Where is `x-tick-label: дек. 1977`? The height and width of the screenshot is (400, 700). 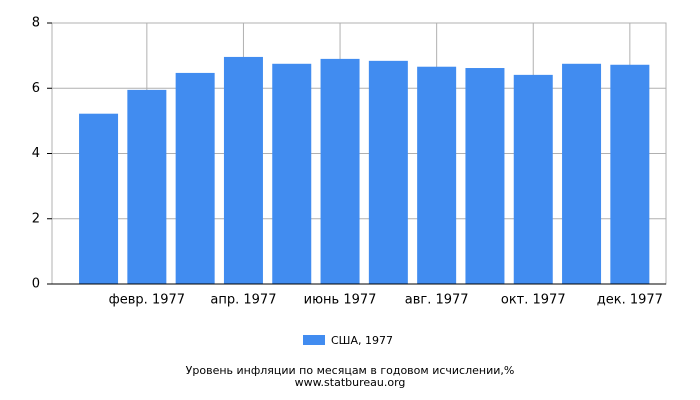
x-tick-label: дек. 1977 is located at coordinates (630, 300).